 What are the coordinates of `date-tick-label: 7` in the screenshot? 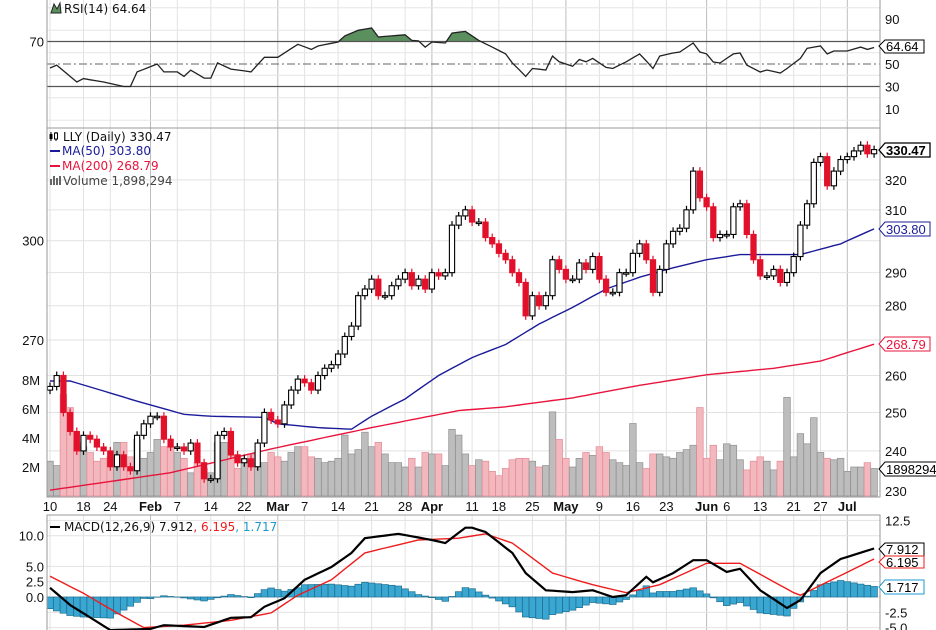 It's located at (177, 506).